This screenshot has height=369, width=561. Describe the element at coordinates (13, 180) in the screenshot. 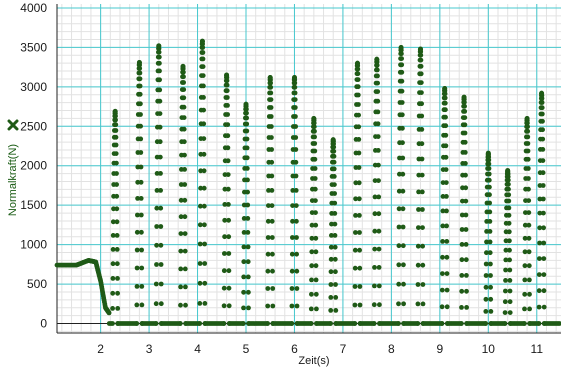

I see `y-axis-label: Normalkraft(N)` at that location.